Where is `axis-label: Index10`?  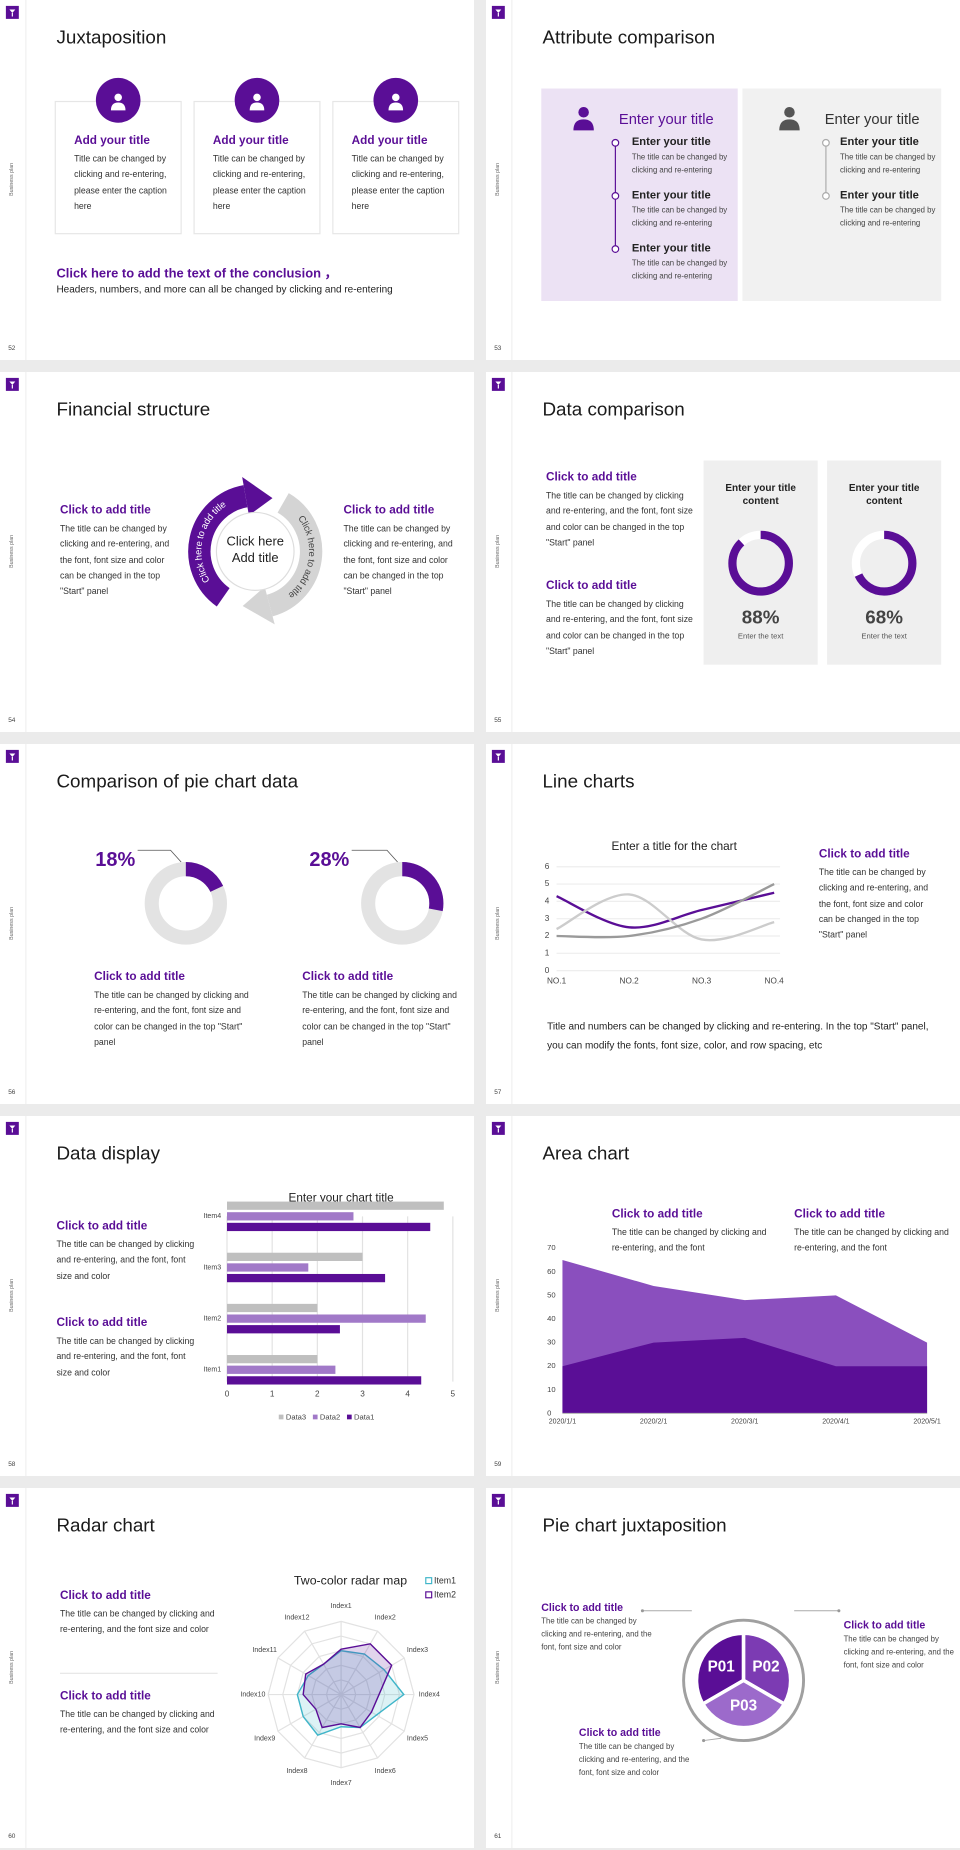 axis-label: Index10 is located at coordinates (252, 1694).